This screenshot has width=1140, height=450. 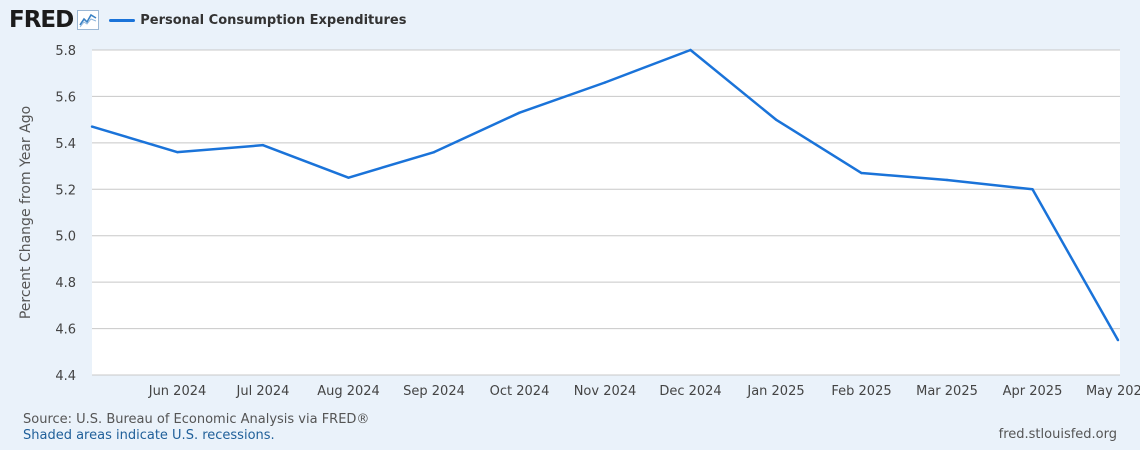 I want to click on y-tick-label: 4.8, so click(x=65, y=283).